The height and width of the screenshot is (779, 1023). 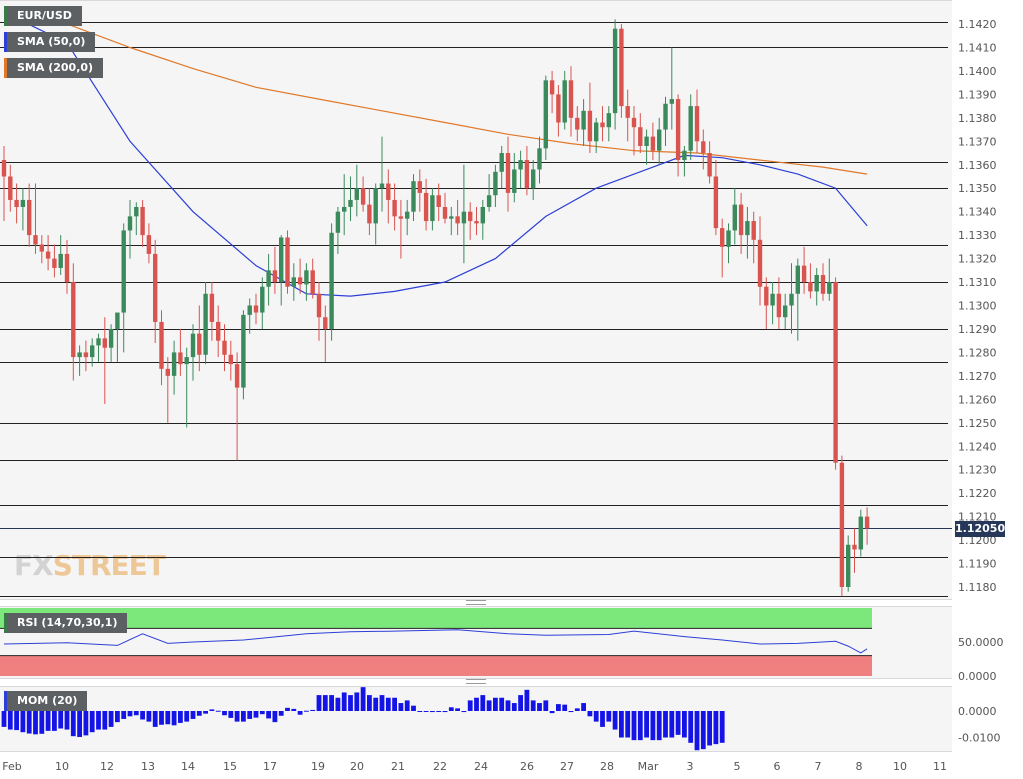 What do you see at coordinates (318, 766) in the screenshot?
I see `date-tick-label: 19` at bounding box center [318, 766].